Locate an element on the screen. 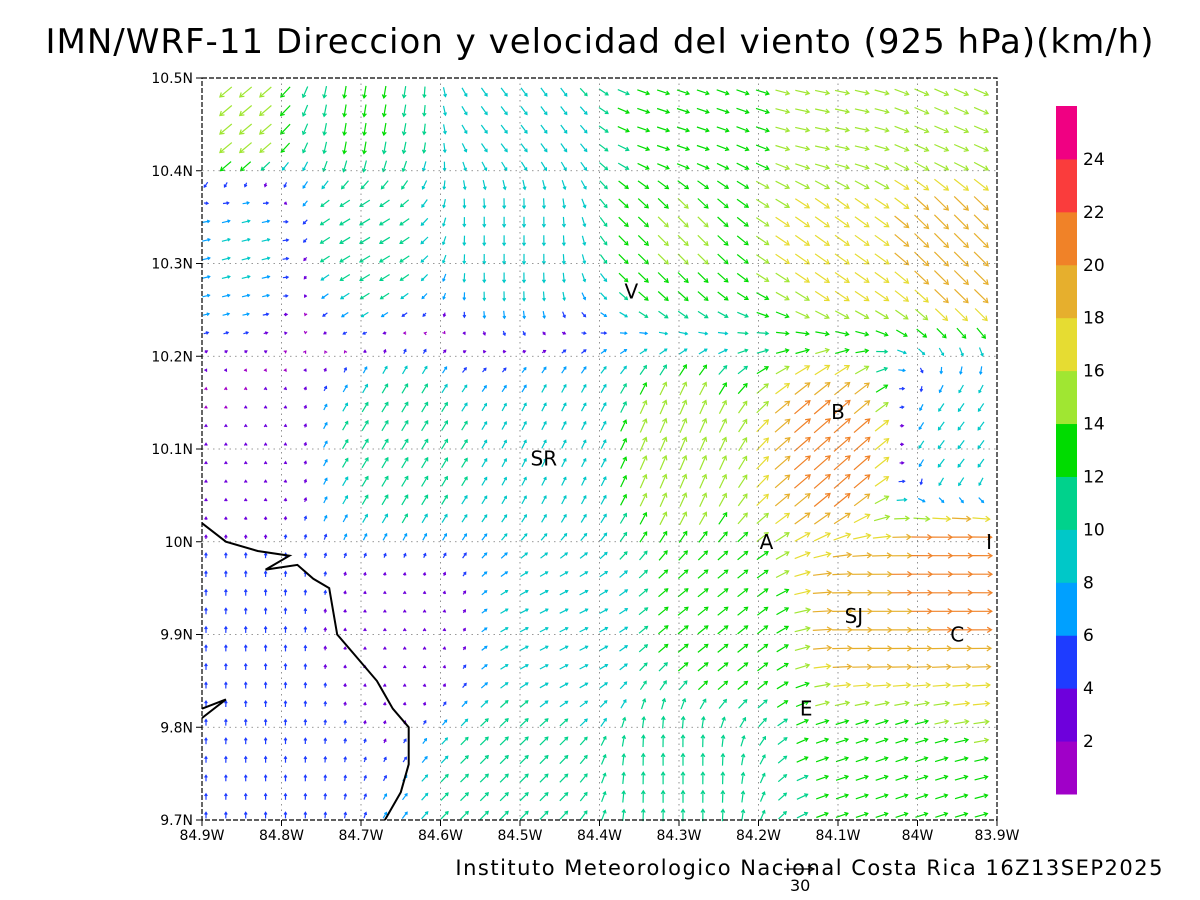 The image size is (1200, 900). place-label: SJ is located at coordinates (854, 616).